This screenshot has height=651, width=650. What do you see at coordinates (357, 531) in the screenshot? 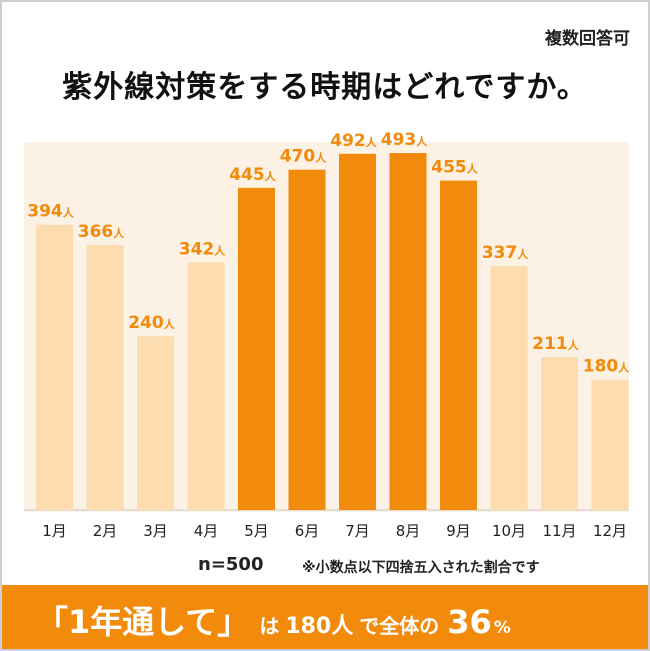
I see `category-label: 7月` at bounding box center [357, 531].